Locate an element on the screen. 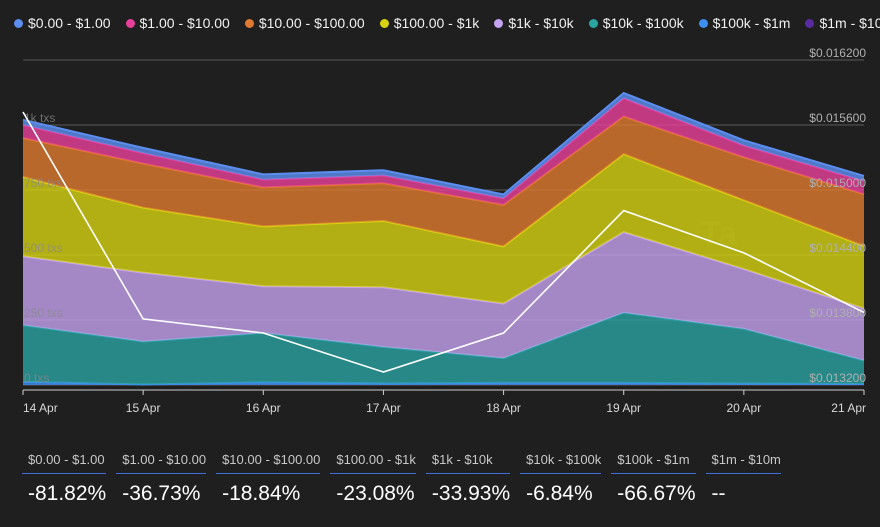 The height and width of the screenshot is (527, 880). stat-label: $10.00 - $100.00 is located at coordinates (268, 463).